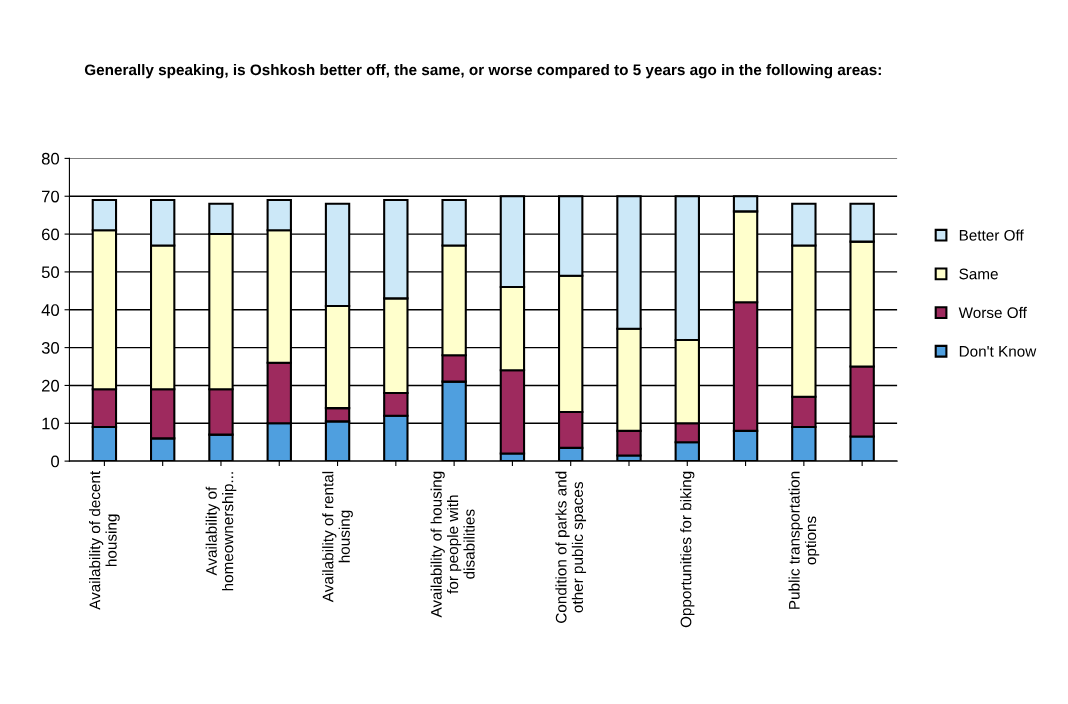 The image size is (1068, 704). I want to click on y-tick-label: 80, so click(50, 158).